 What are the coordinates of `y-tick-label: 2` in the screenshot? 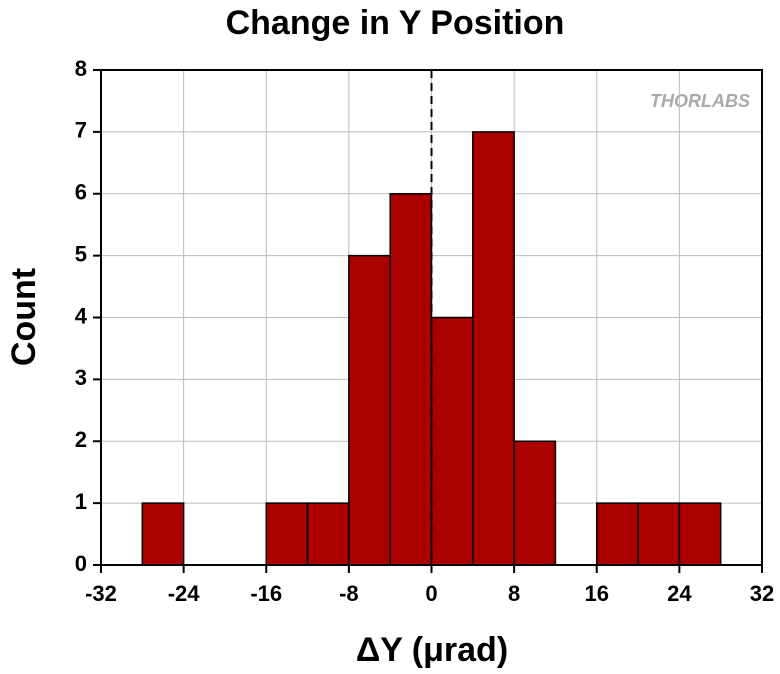 It's located at (81, 439).